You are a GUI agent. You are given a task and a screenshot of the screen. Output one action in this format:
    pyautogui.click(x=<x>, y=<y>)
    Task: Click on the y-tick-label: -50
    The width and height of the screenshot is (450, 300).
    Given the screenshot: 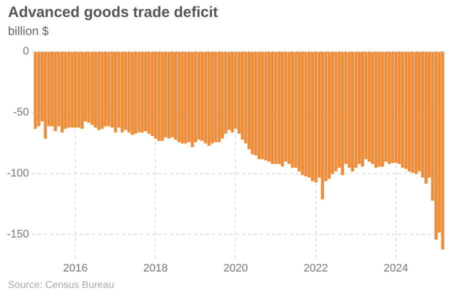 What is the action you would take?
    pyautogui.click(x=21, y=112)
    